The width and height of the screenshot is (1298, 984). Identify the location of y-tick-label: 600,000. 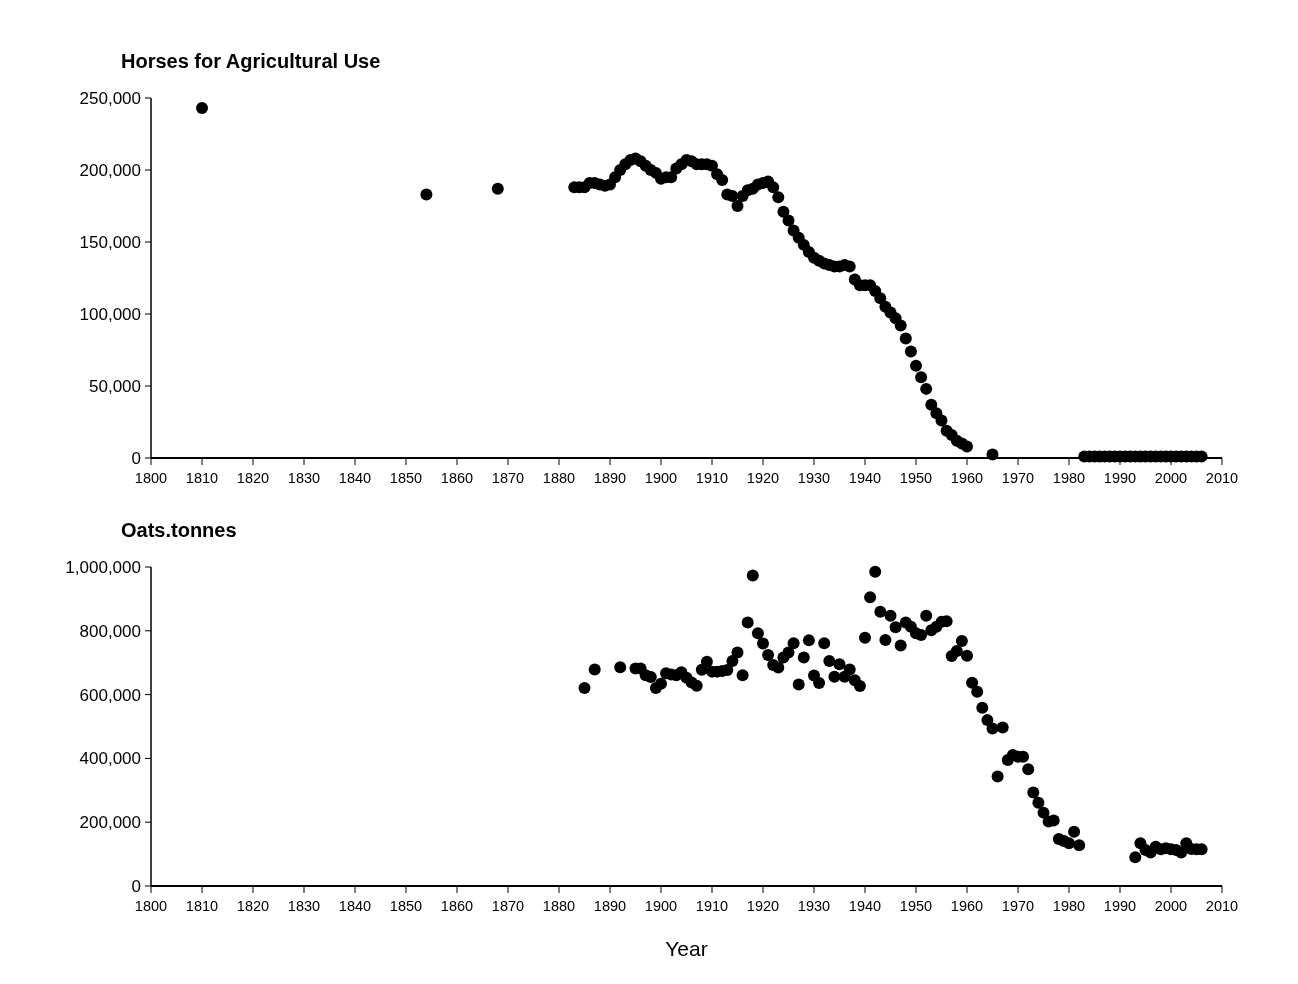
(110, 695).